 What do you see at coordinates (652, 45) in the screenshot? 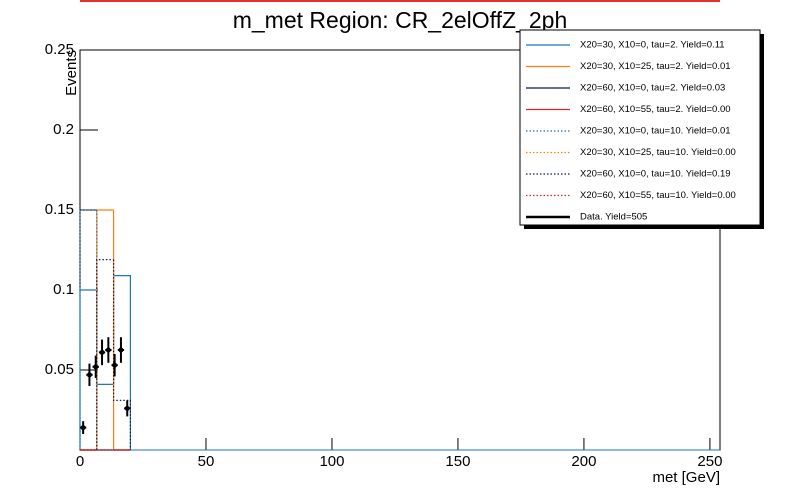
I see `legend-label: X20=30, X10=0, tau=2. Yield=0.11` at bounding box center [652, 45].